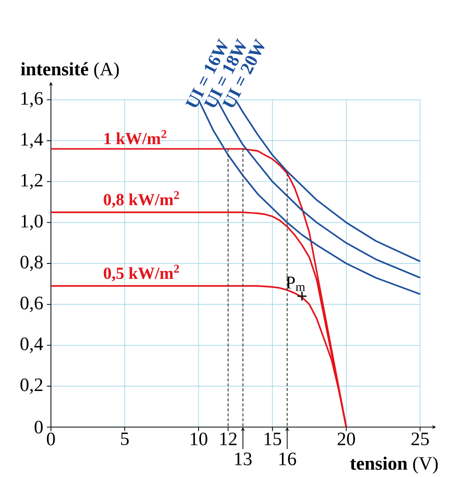 Image resolution: width=457 pixels, height=477 pixels. Describe the element at coordinates (346, 439) in the screenshot. I see `x-tick-label: 20` at that location.